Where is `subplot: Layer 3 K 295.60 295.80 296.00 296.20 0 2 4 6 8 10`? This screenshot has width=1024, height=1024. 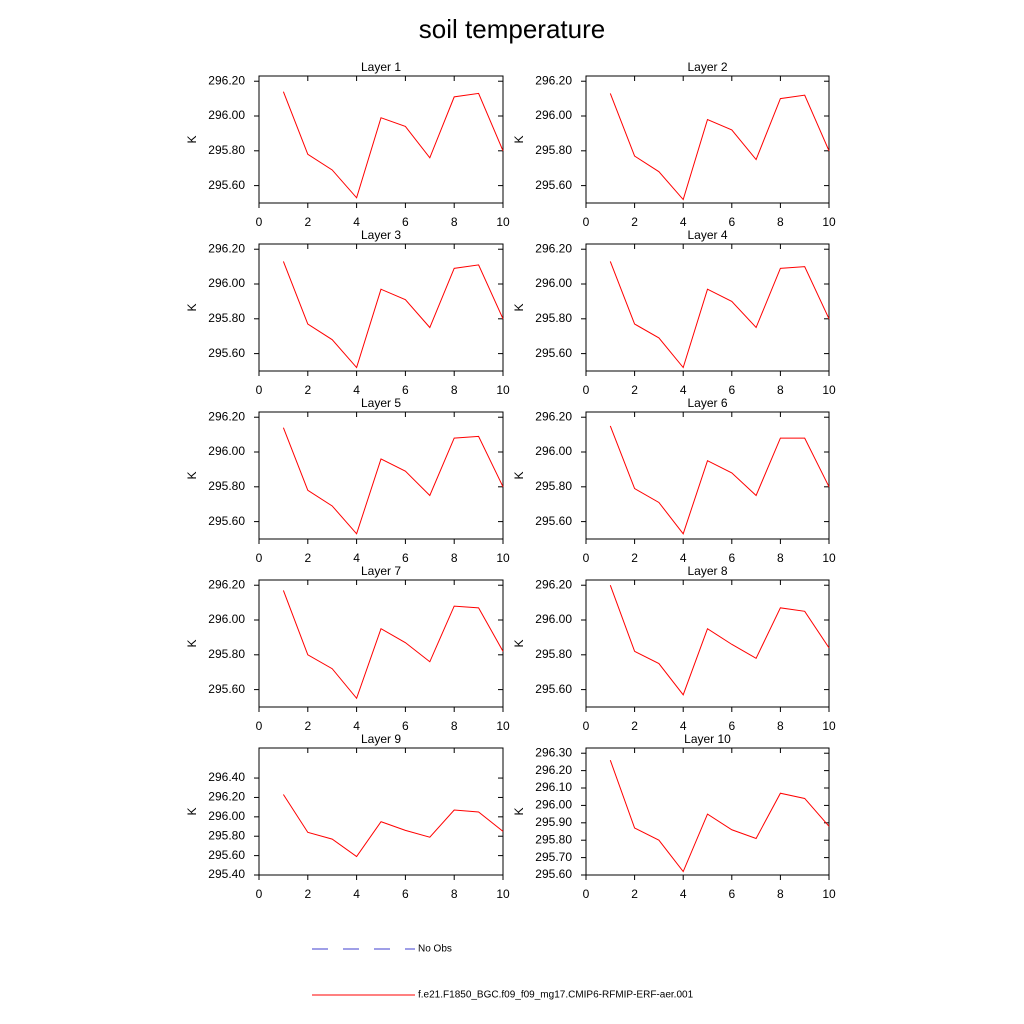
subplot: Layer 3 K 295.60 295.80 296.00 296.20 0 2 4 6 8 10 is located at coordinates (347, 312).